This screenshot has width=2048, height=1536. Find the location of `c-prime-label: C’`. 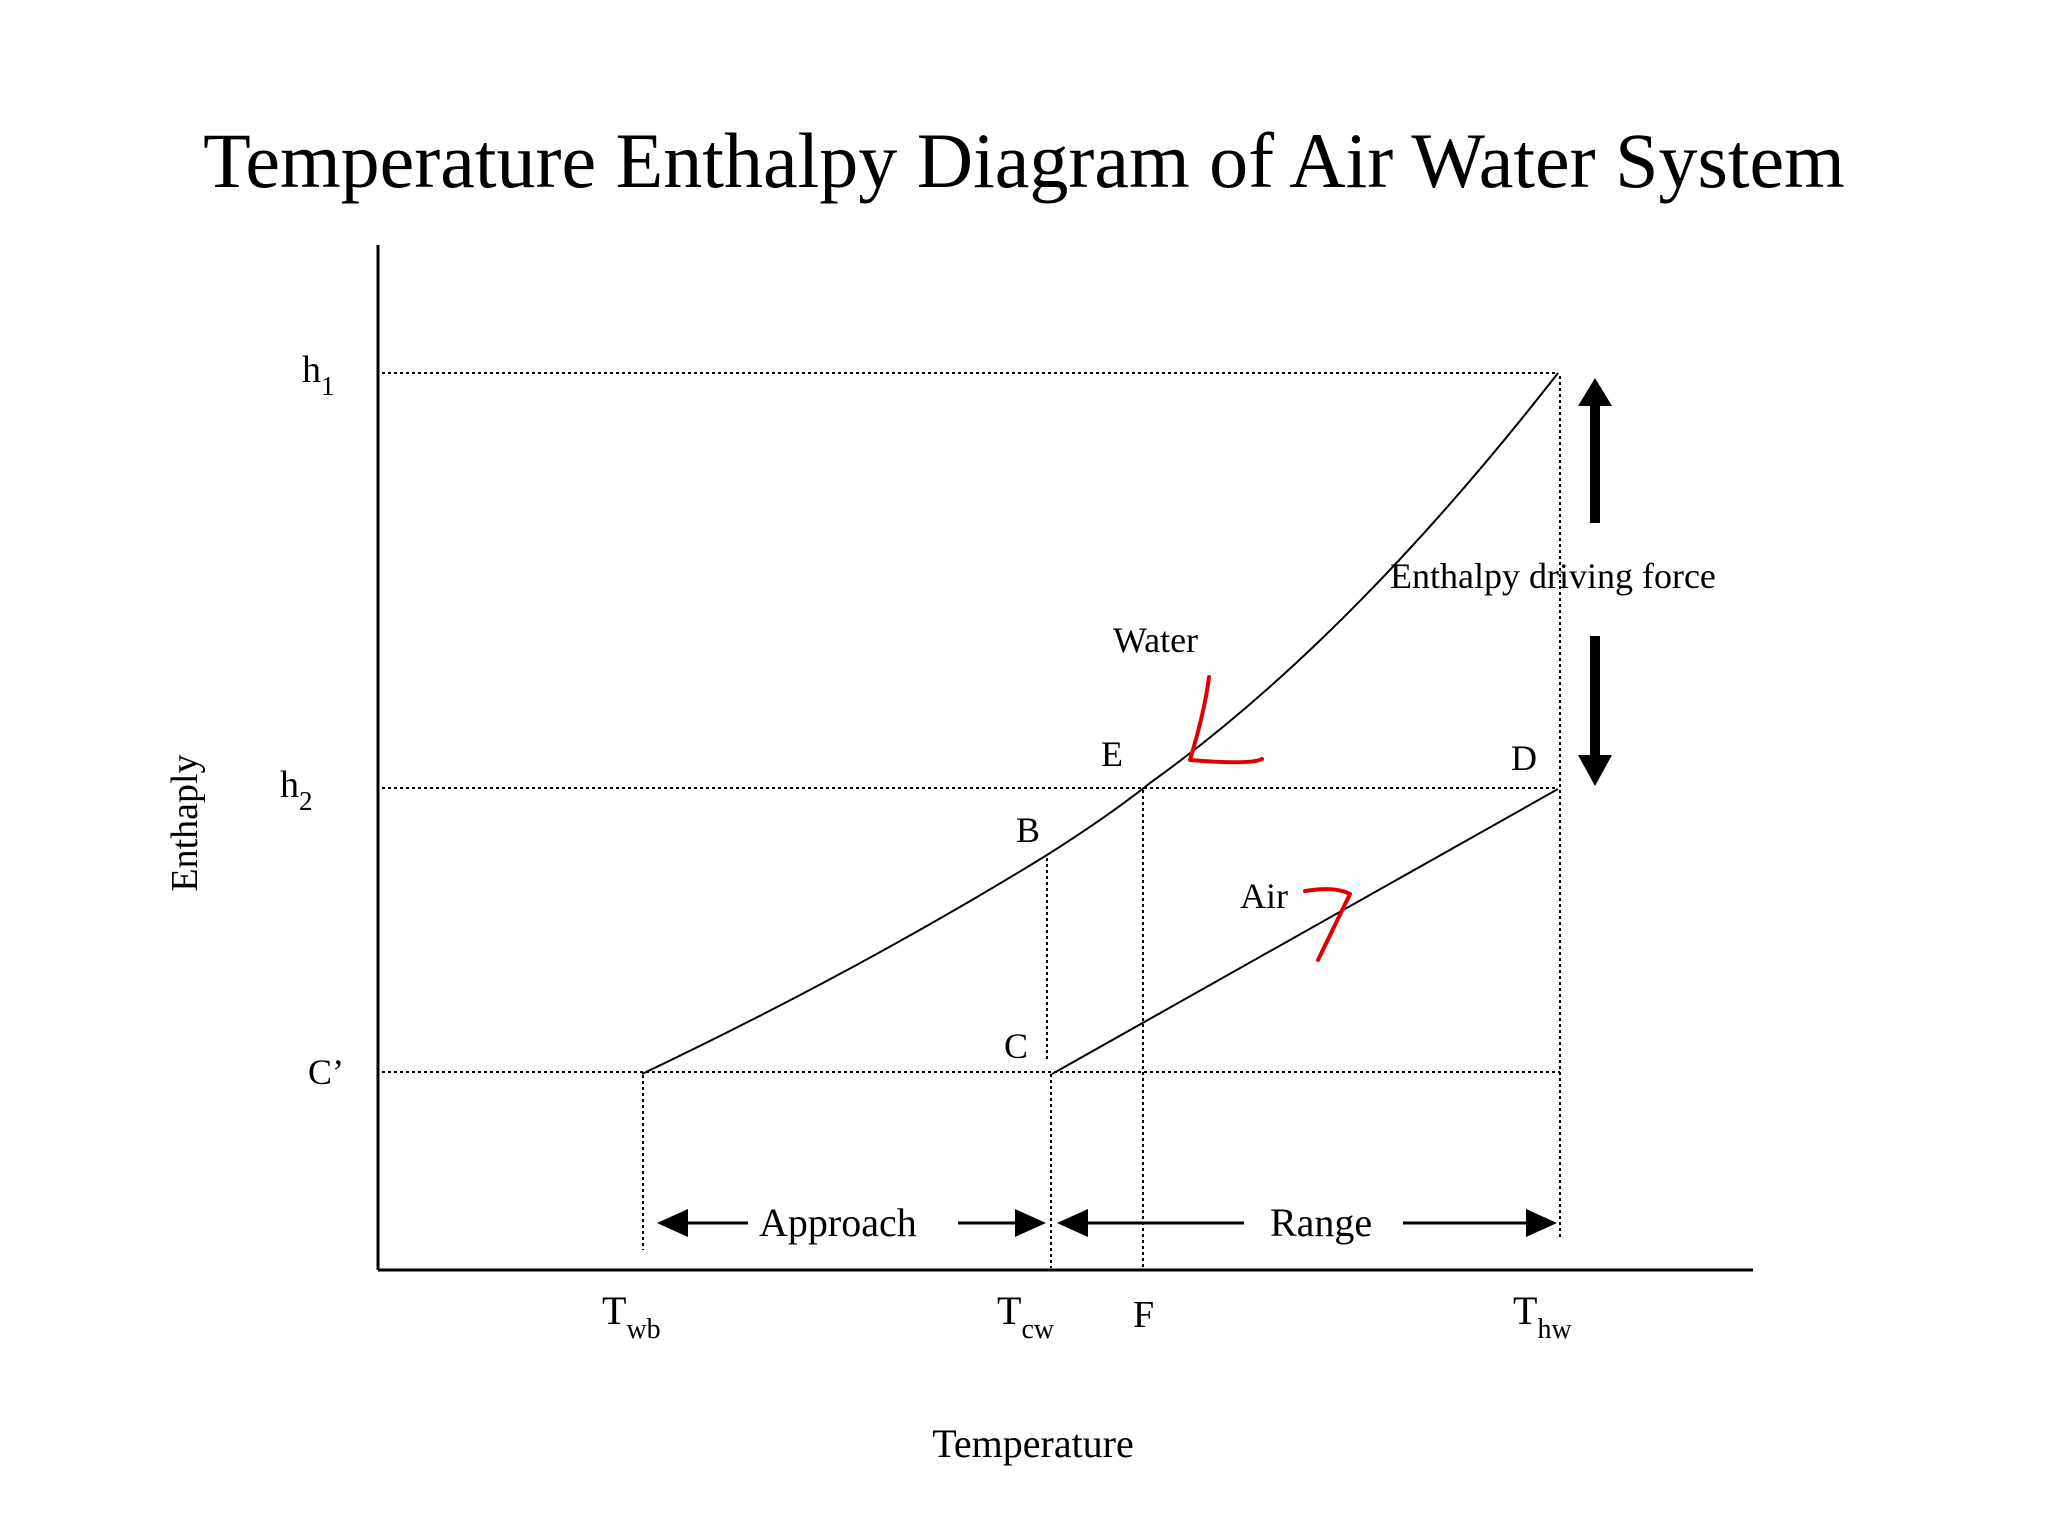

c-prime-label: C’ is located at coordinates (326, 1072).